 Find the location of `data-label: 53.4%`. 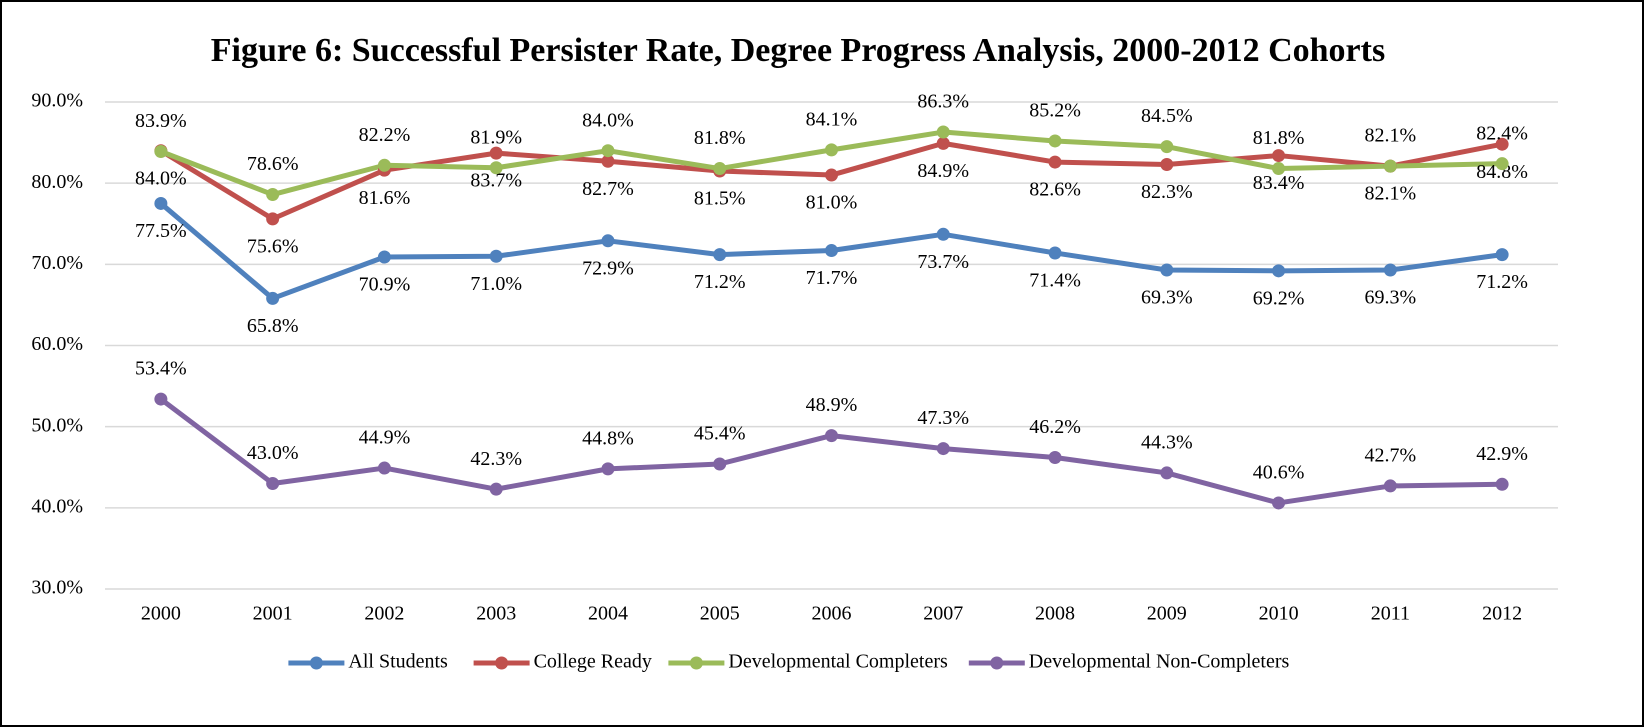

data-label: 53.4% is located at coordinates (161, 369).